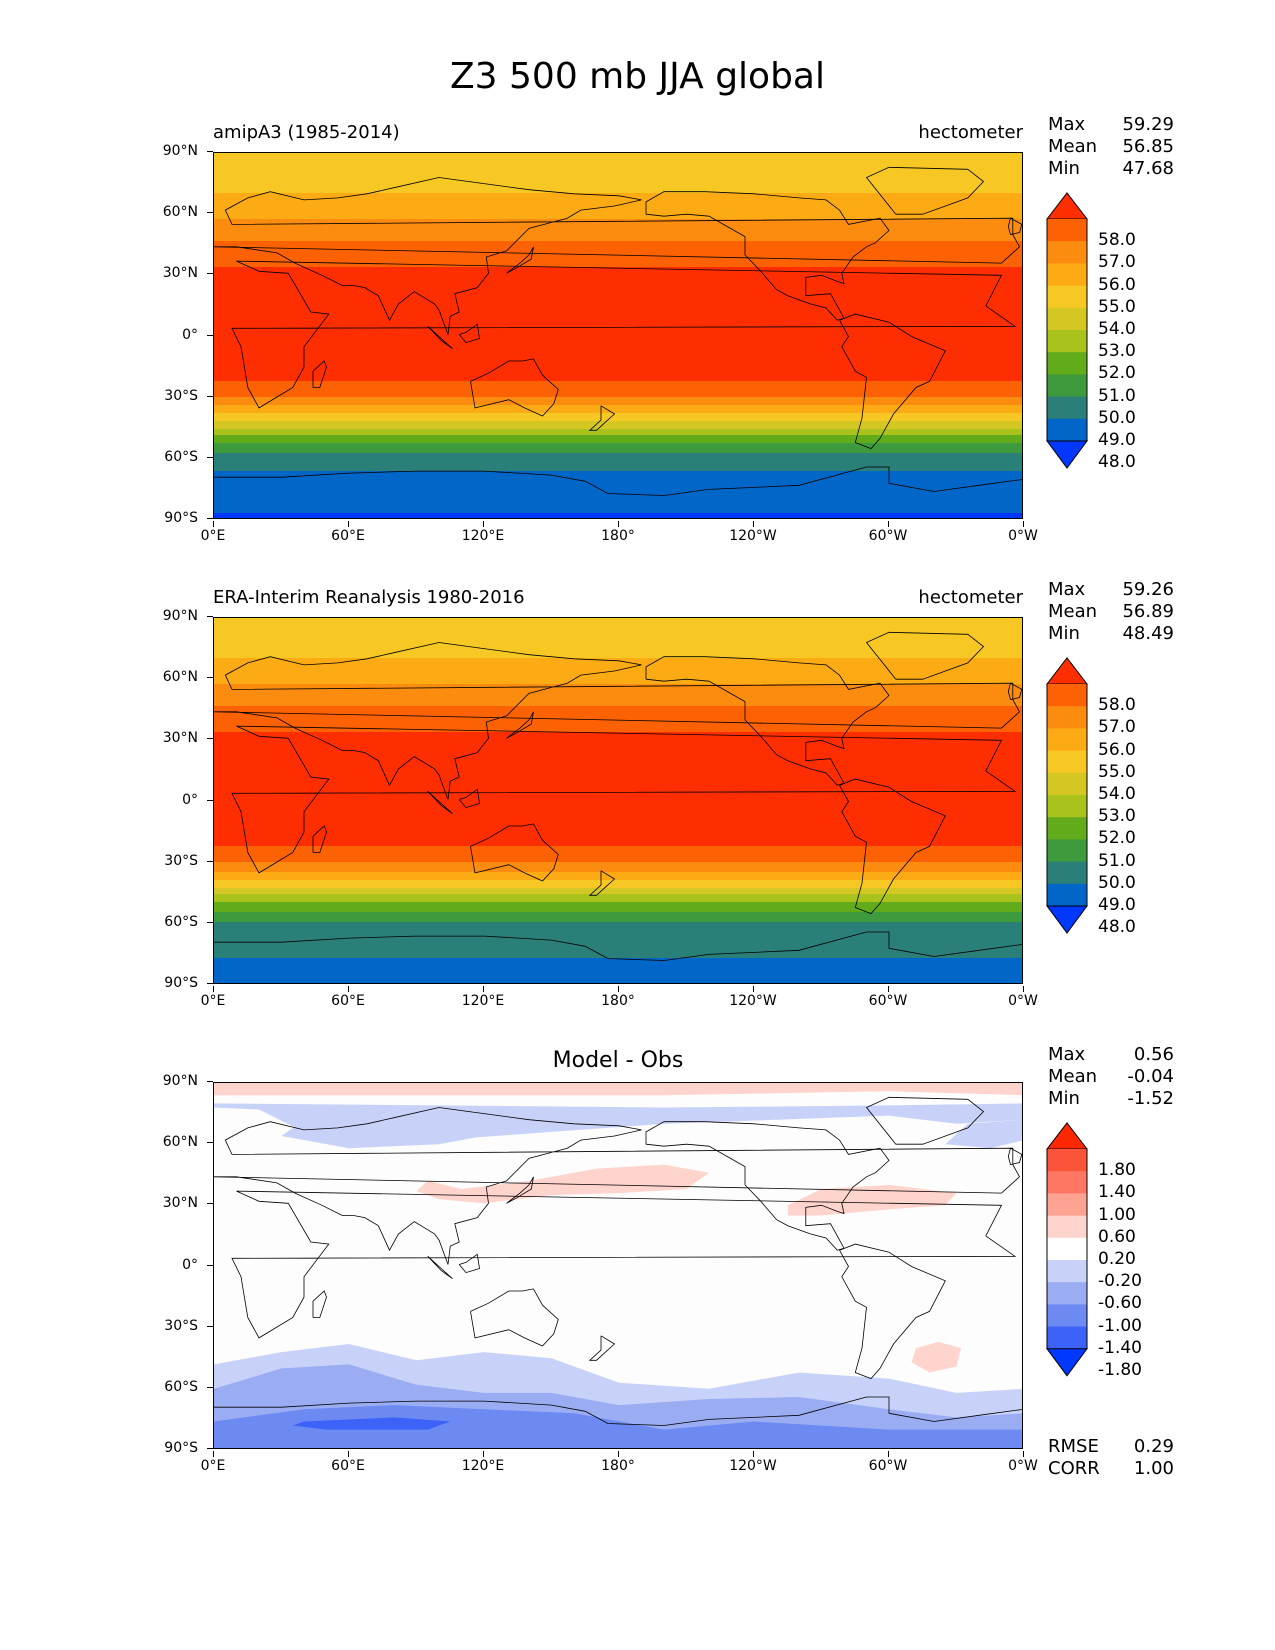  What do you see at coordinates (1120, 1325) in the screenshot?
I see `colorbar-tick-label: -1.00` at bounding box center [1120, 1325].